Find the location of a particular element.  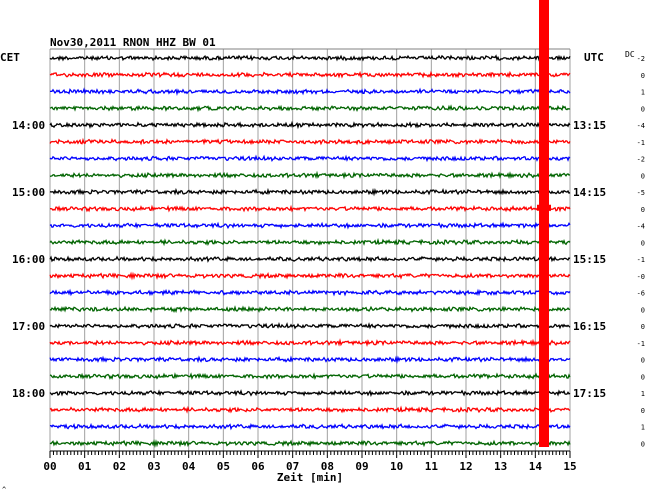

cet-hour-label: 14:00 is located at coordinates (28, 125).